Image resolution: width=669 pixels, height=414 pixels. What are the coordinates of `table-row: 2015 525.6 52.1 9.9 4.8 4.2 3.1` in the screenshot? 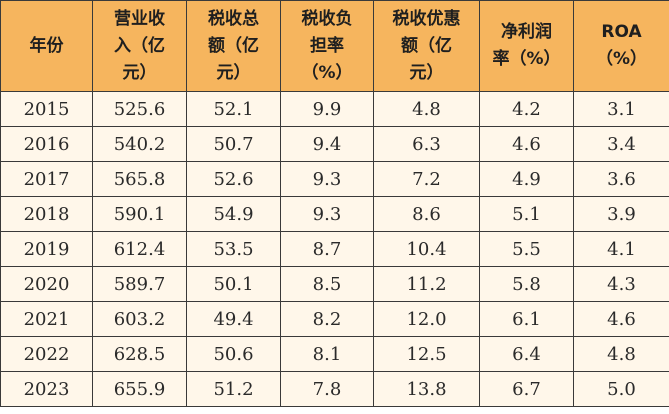 It's located at (334, 109).